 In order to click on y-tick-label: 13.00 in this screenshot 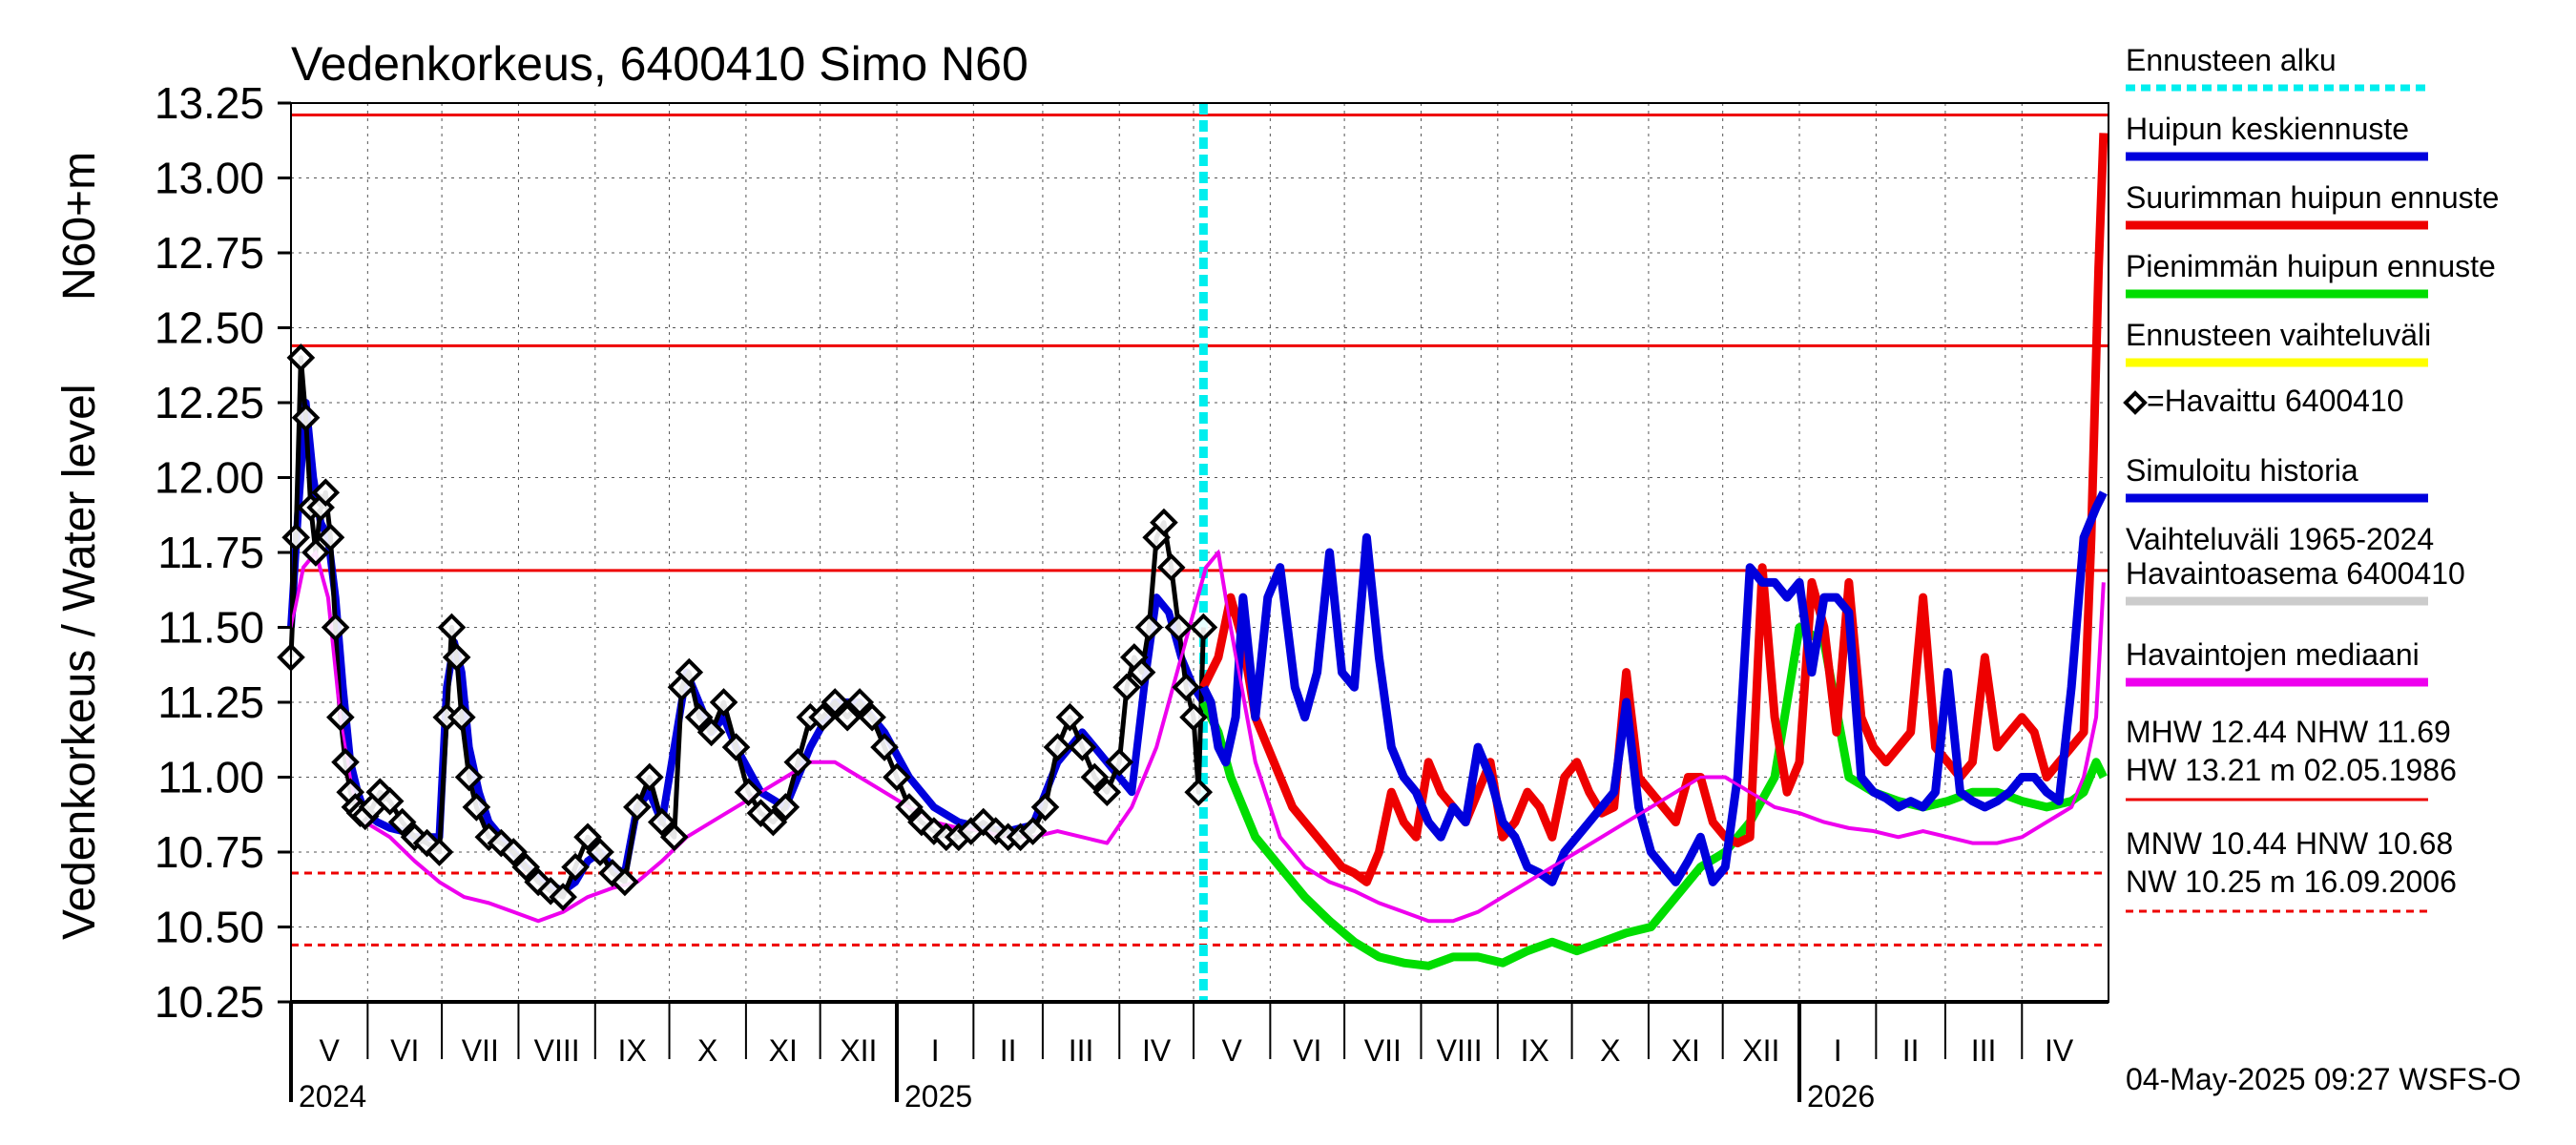, I will do `click(209, 179)`.